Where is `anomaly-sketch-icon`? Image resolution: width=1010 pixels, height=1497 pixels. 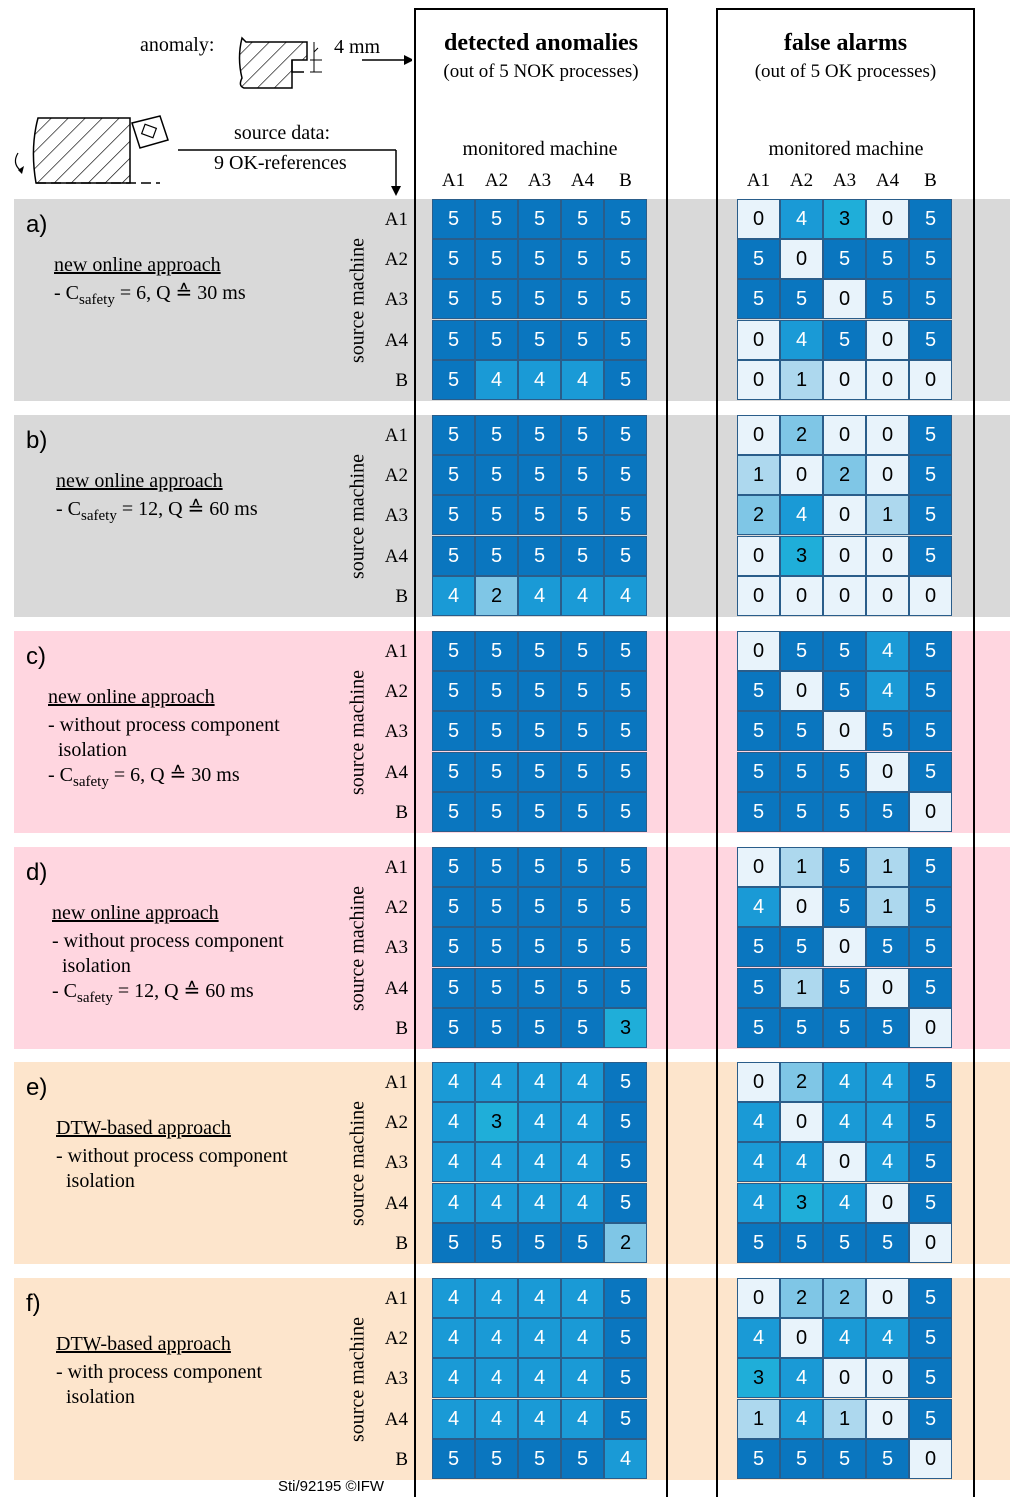 anomaly-sketch-icon is located at coordinates (325, 62).